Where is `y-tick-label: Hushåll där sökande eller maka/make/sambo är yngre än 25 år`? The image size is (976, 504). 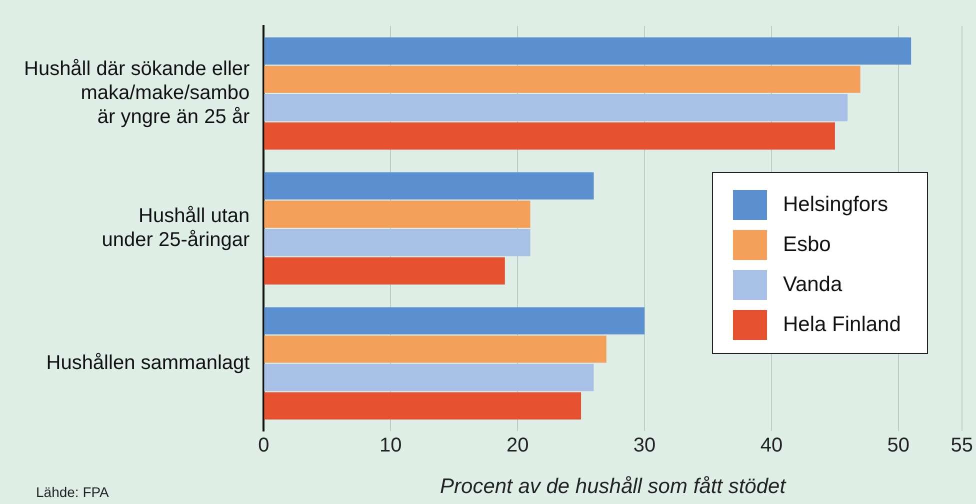 y-tick-label: Hushåll där sökande eller maka/make/sambo är yngre än 25 år is located at coordinates (137, 93).